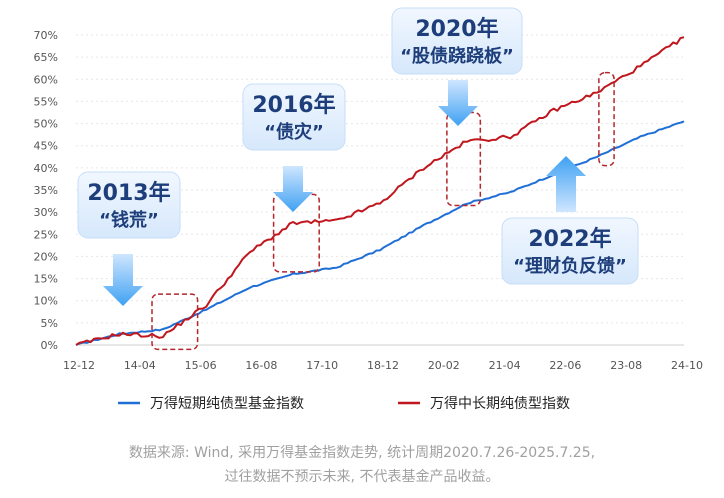 This screenshot has width=724, height=498. I want to click on x-tick-label: 24-10, so click(687, 365).